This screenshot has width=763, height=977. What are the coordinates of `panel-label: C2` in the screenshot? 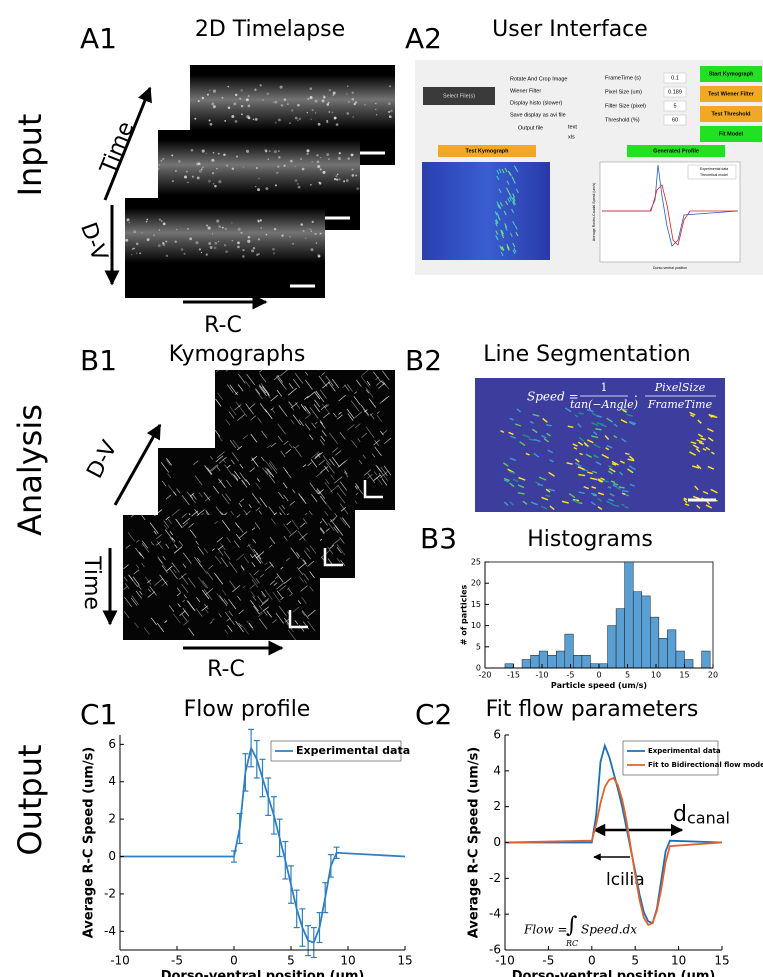 It's located at (433, 714).